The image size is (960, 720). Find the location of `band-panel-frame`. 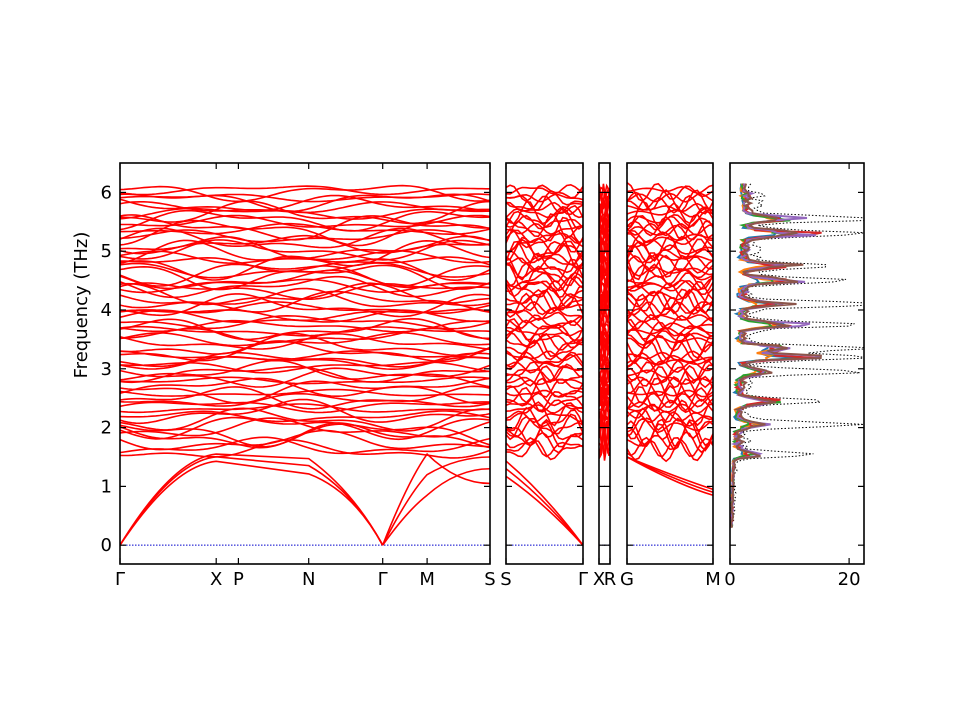

band-panel-frame is located at coordinates (544, 363).